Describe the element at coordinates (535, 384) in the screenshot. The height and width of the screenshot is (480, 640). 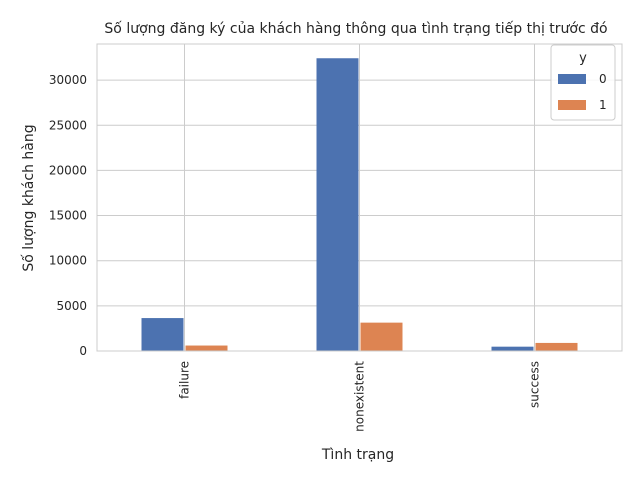
I see `x-tick-label: success` at that location.